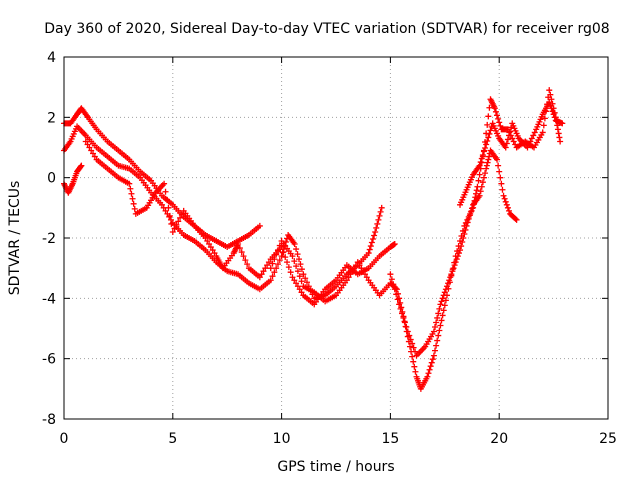 This screenshot has height=480, width=640. Describe the element at coordinates (390, 439) in the screenshot. I see `x-tick-label: 15` at that location.